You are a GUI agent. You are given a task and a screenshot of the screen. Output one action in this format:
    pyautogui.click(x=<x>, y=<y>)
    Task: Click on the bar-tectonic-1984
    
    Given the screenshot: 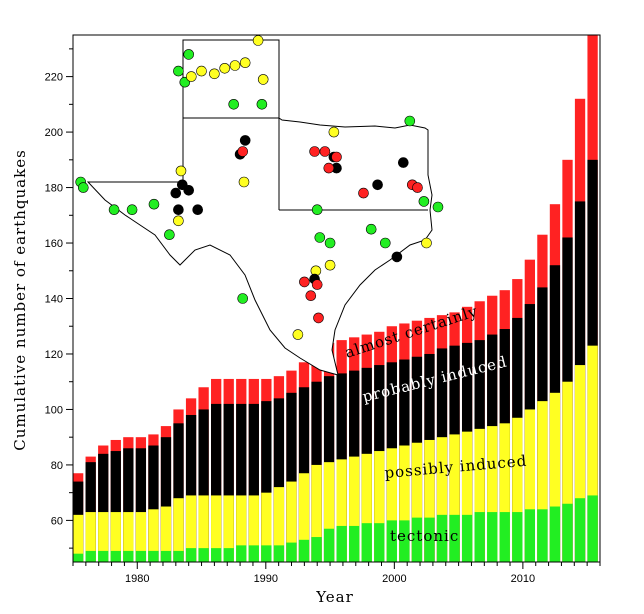 What is the action you would take?
    pyautogui.click(x=191, y=555)
    